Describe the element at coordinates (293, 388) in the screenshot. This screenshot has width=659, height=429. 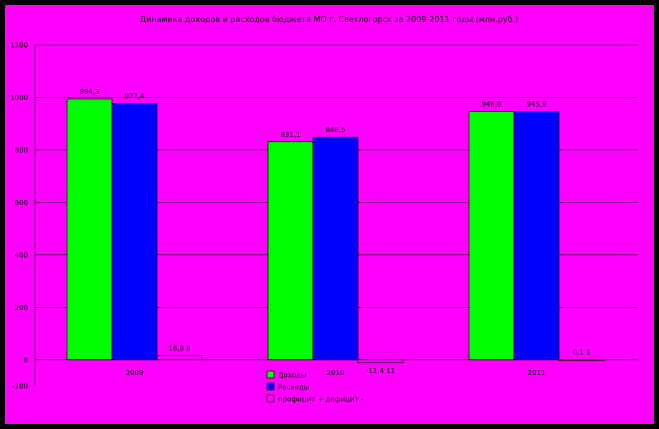
I see `legend-label: Расходы` at that location.